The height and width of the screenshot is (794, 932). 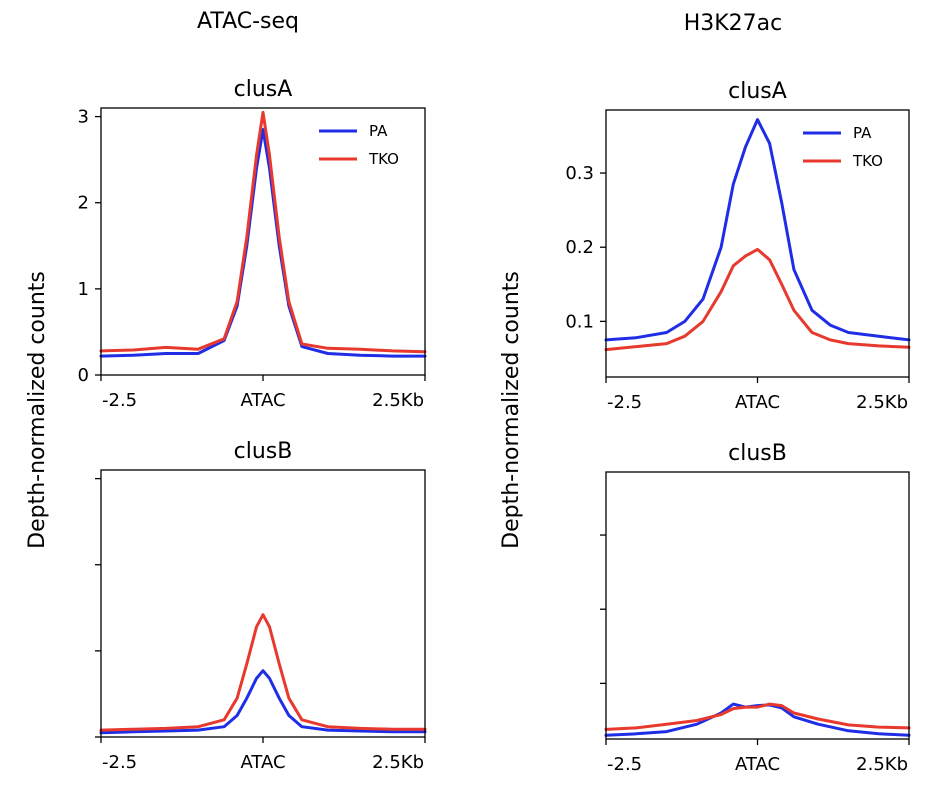 I want to click on series-line-tko-h3k27ac-clusb, so click(x=757, y=716).